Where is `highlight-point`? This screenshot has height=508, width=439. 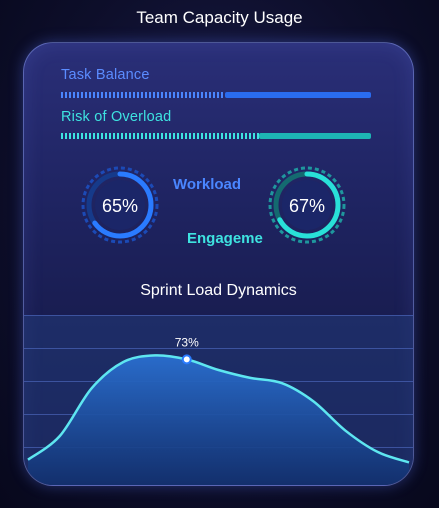 highlight-point is located at coordinates (186, 359).